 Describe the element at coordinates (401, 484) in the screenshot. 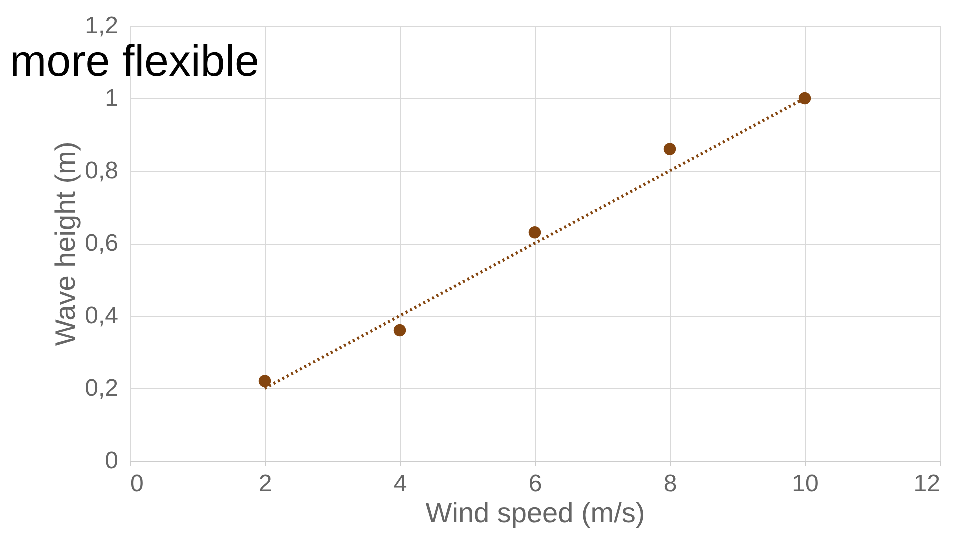

I see `x-tick-label: 4` at that location.